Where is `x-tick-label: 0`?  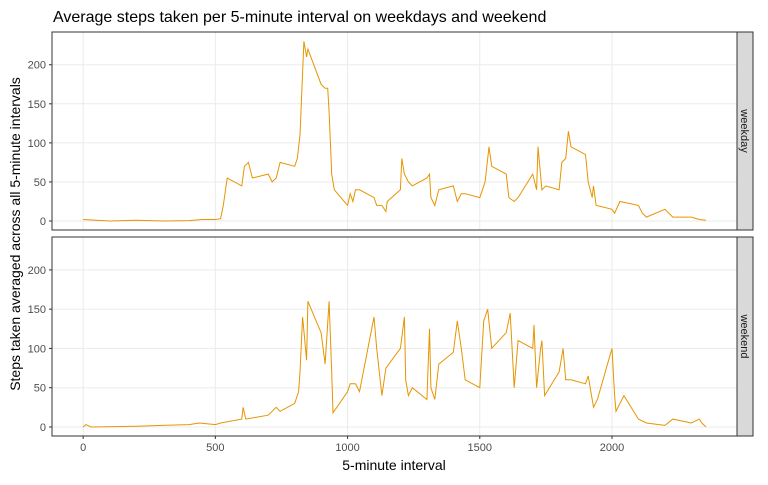 x-tick-label: 0 is located at coordinates (83, 448).